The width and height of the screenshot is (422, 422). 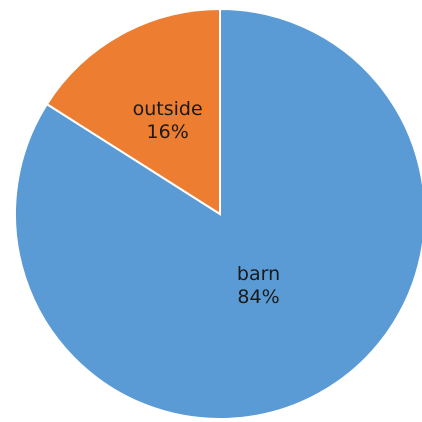 What do you see at coordinates (258, 297) in the screenshot?
I see `slice-percent-label: 84%` at bounding box center [258, 297].